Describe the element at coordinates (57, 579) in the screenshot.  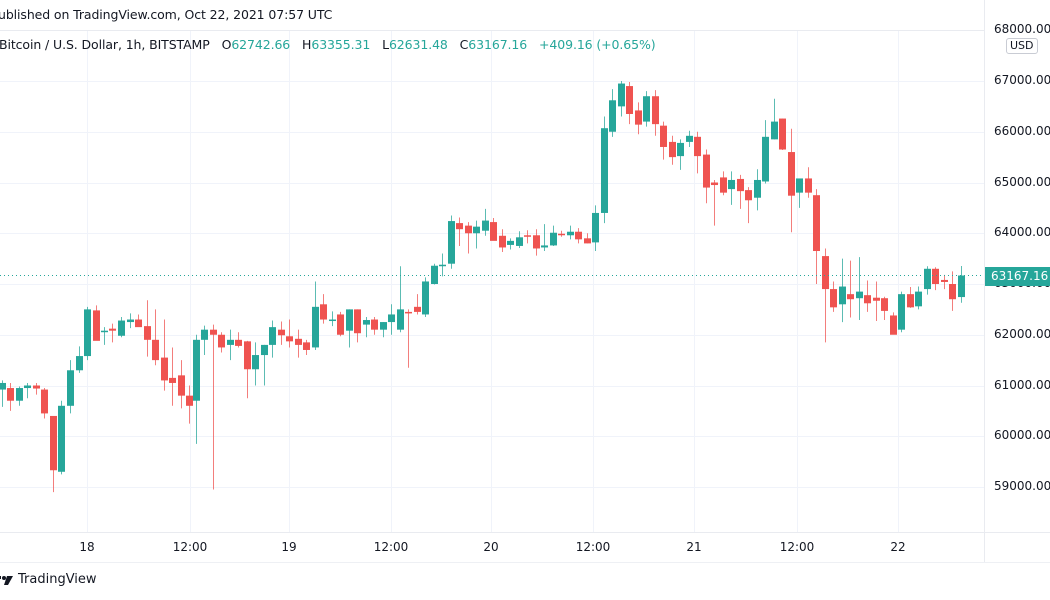
I see `brand-label: TradingView` at that location.